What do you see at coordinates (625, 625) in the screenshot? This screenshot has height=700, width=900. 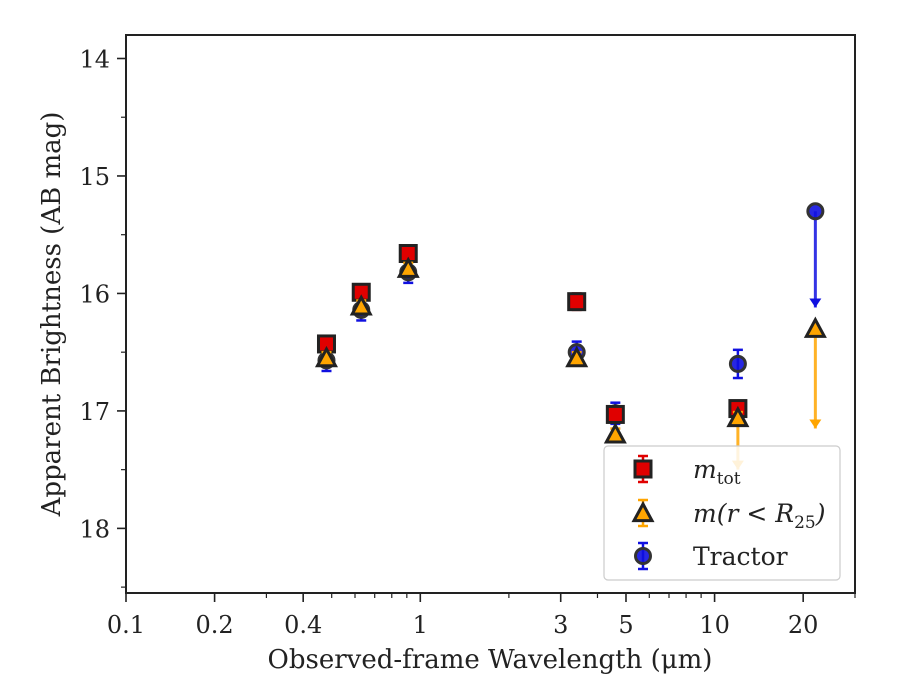 I see `x-tick-label: 5` at bounding box center [625, 625].